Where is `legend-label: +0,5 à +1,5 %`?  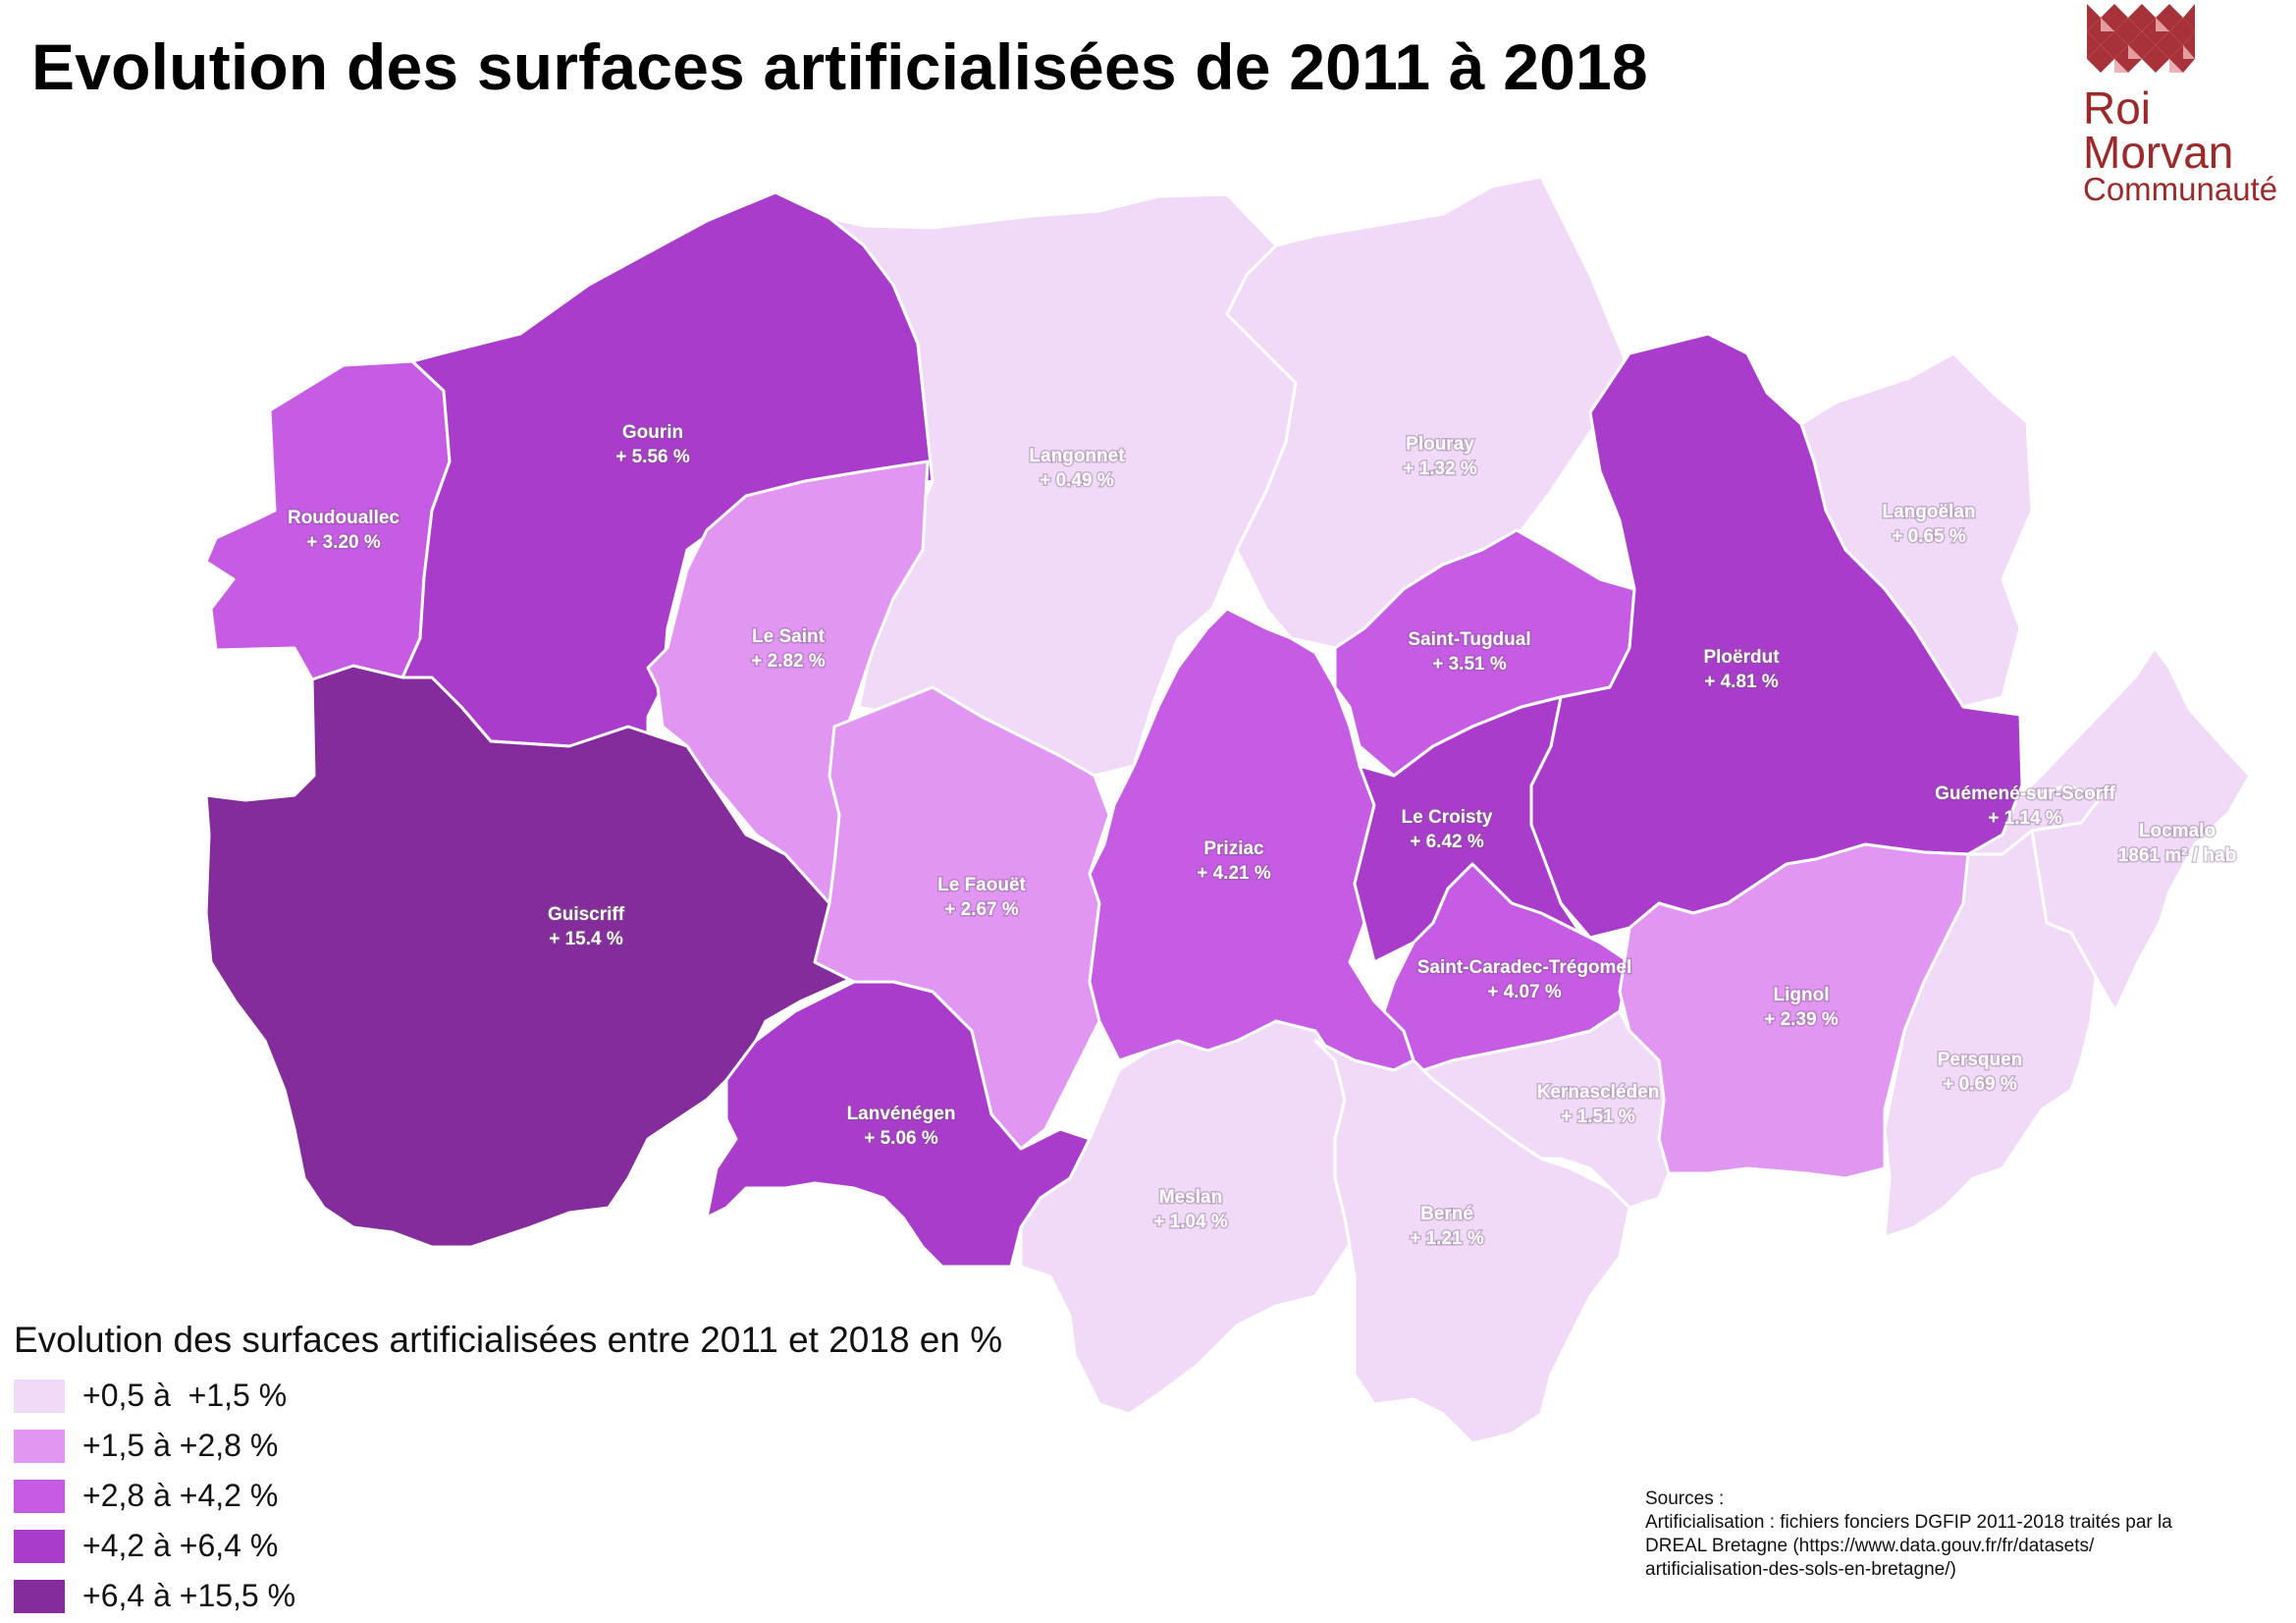 legend-label: +0,5 à +1,5 % is located at coordinates (185, 1396).